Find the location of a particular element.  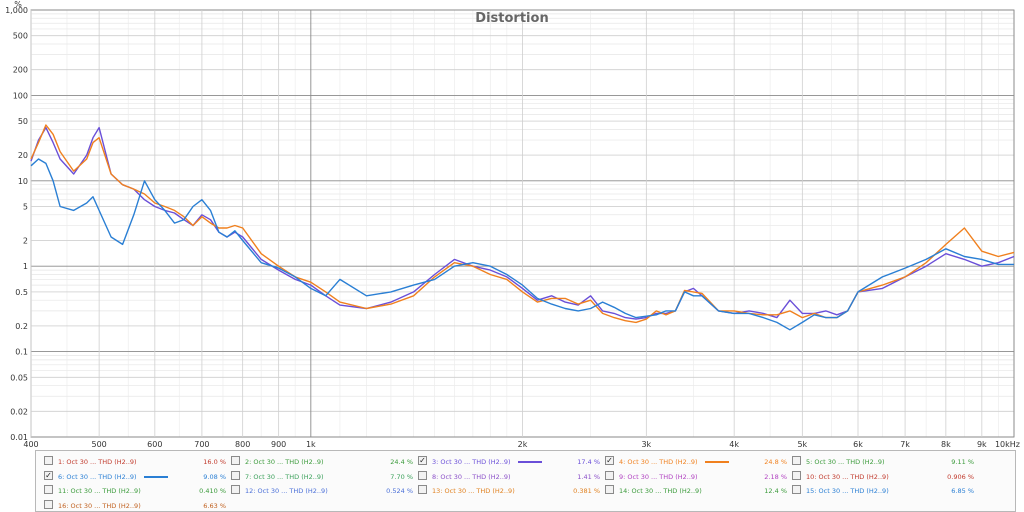

legend-label: 6: Oct 30 ... THD (H2..9) is located at coordinates (97, 476).